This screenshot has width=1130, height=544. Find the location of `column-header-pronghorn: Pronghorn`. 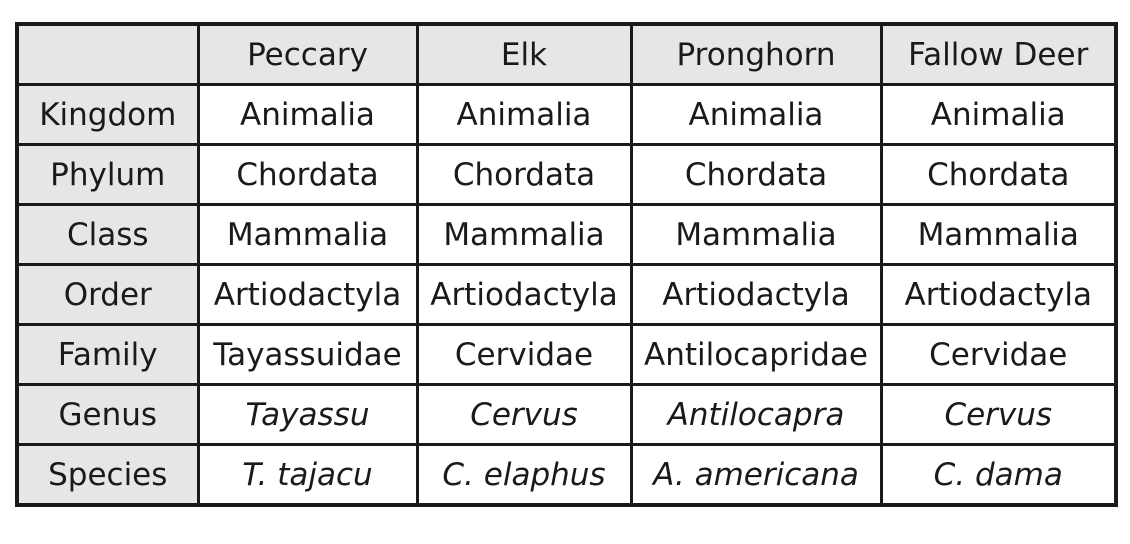

column-header-pronghorn: Pronghorn is located at coordinates (756, 54).